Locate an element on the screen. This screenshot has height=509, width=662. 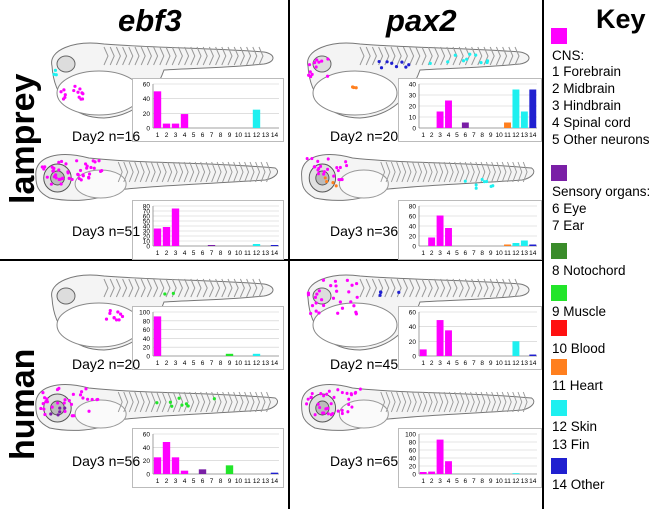
x-tick-label: 14 is located at coordinates (533, 363).